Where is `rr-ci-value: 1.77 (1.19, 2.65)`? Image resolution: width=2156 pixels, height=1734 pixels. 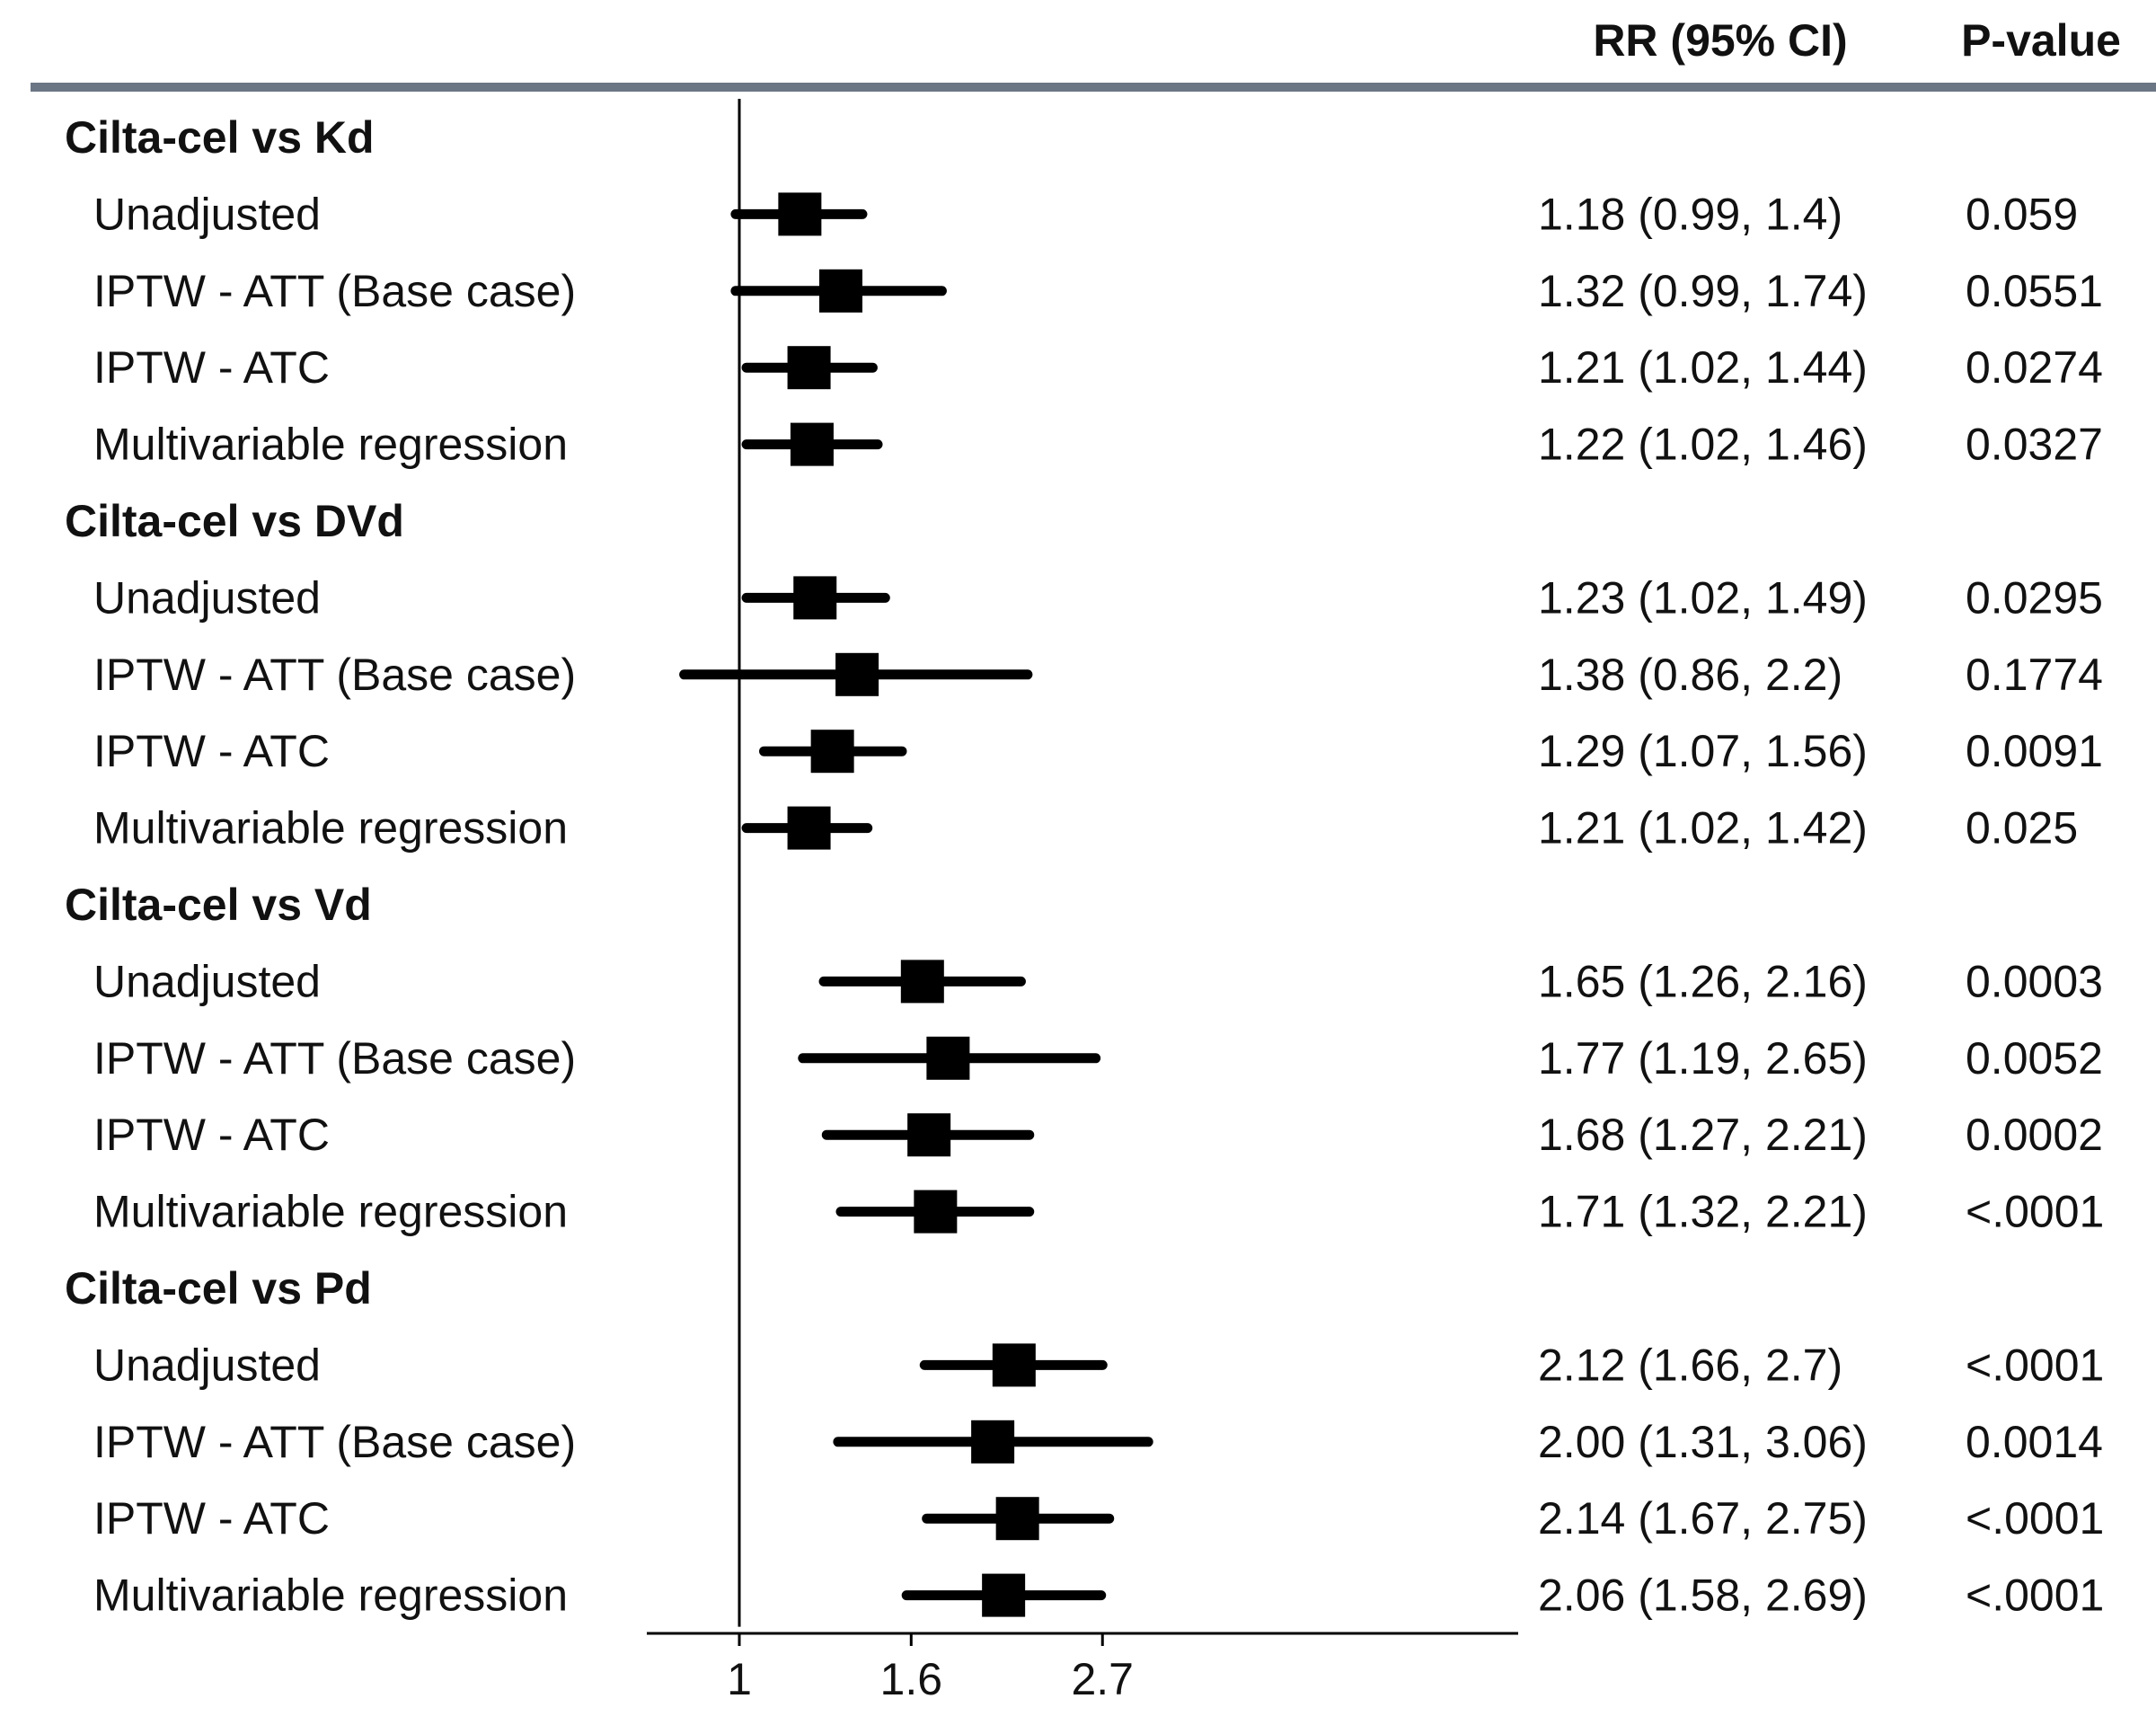
rr-ci-value: 1.77 (1.19, 2.65) is located at coordinates (1703, 1058).